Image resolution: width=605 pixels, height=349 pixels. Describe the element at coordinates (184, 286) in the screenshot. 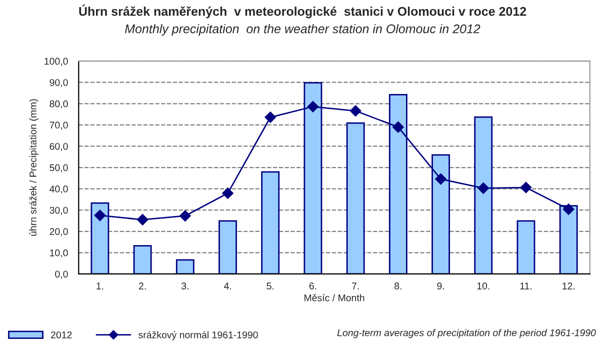

I see `x-tick-label: 3.` at that location.